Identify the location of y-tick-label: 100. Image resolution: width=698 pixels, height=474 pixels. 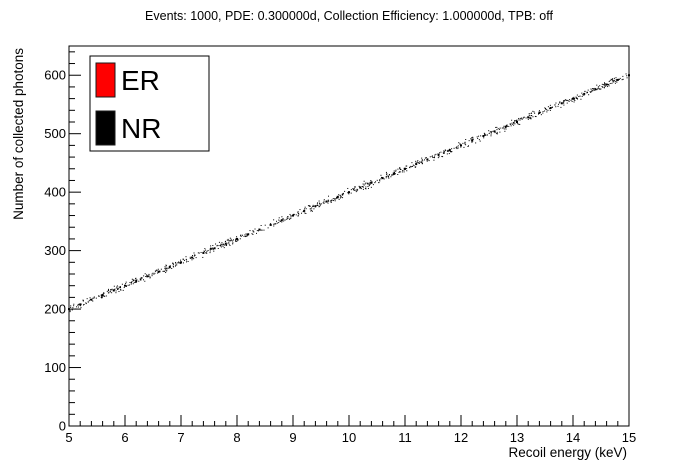
(55, 367).